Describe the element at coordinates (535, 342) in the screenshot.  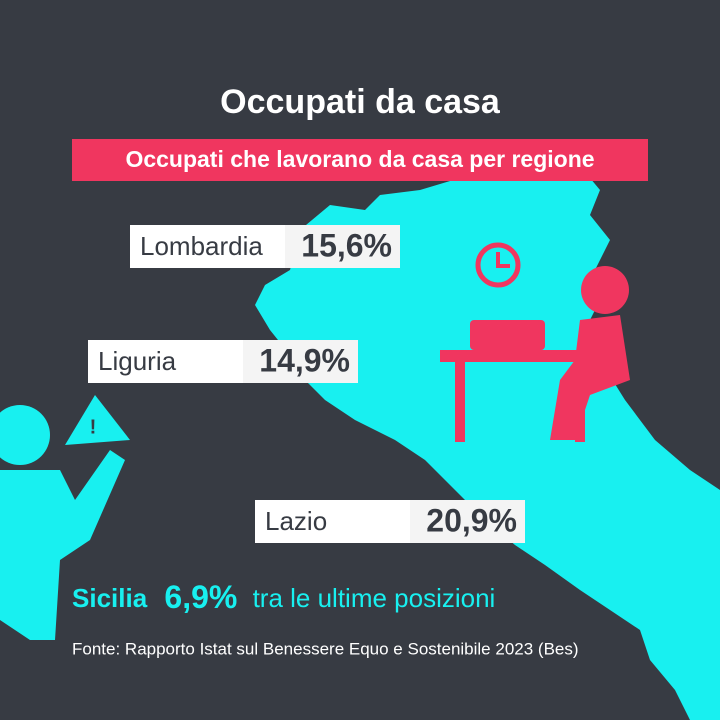
I see `worker-icon` at that location.